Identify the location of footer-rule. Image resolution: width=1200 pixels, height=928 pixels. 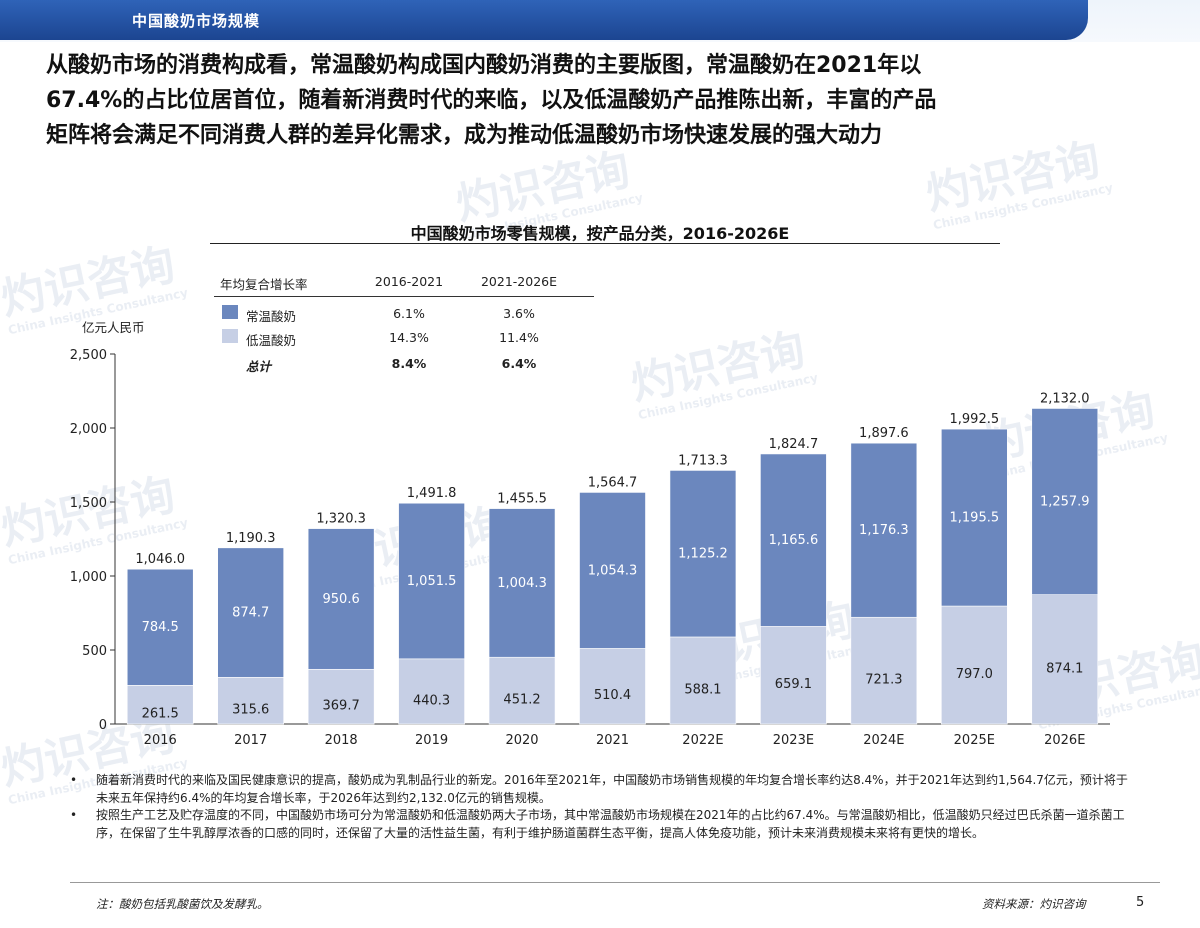
(615, 882).